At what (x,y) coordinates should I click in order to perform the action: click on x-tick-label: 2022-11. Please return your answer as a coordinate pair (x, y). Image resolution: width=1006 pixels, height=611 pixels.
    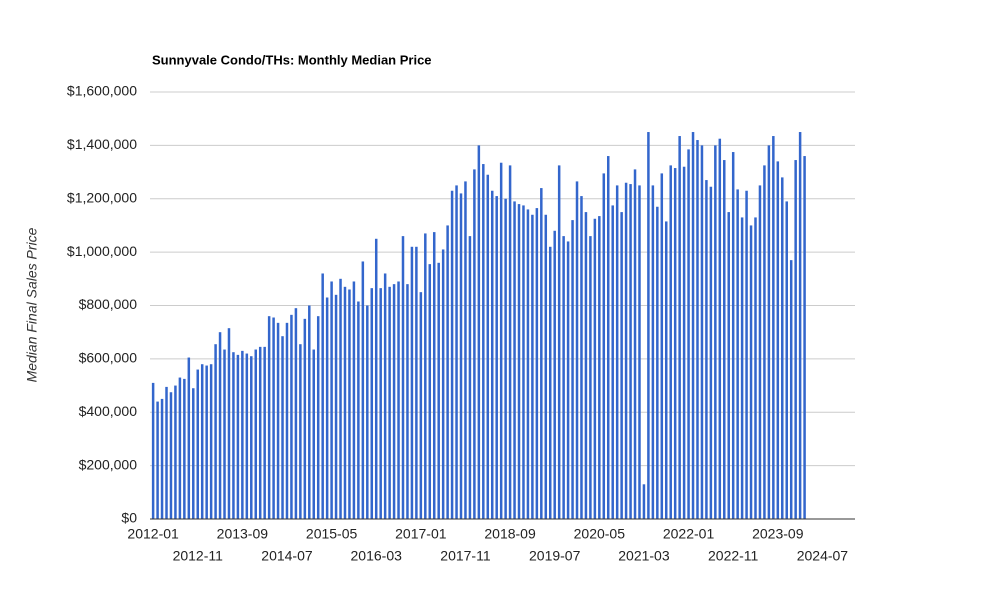
    Looking at the image, I should click on (733, 556).